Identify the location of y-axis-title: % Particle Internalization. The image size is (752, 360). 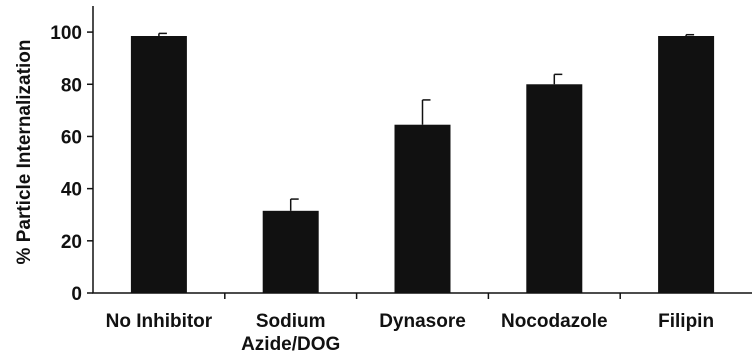
(24, 152).